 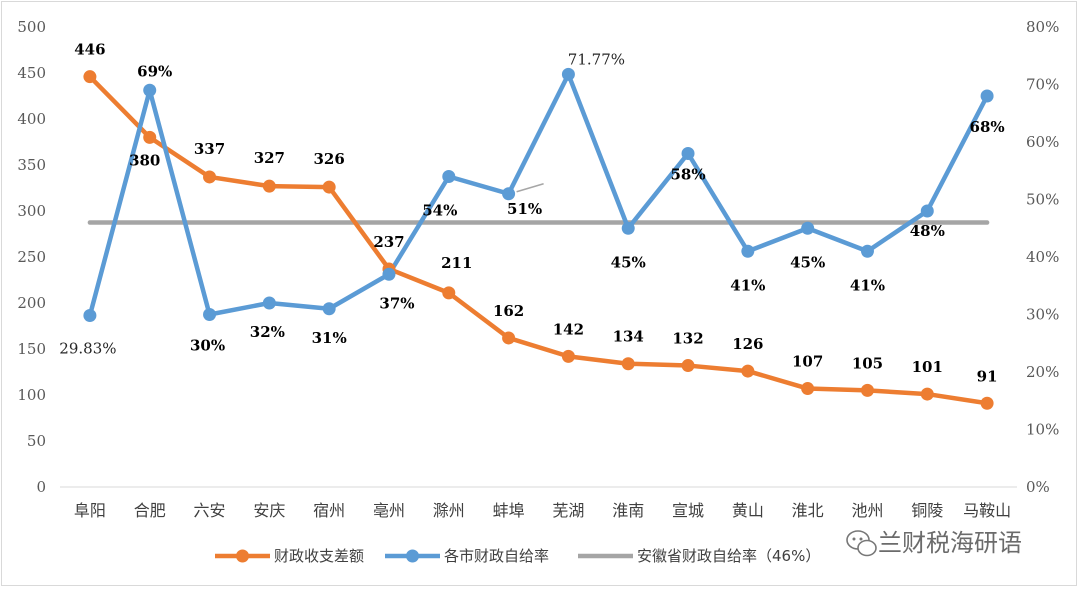 I want to click on balance-data-label: 380, so click(x=144, y=160).